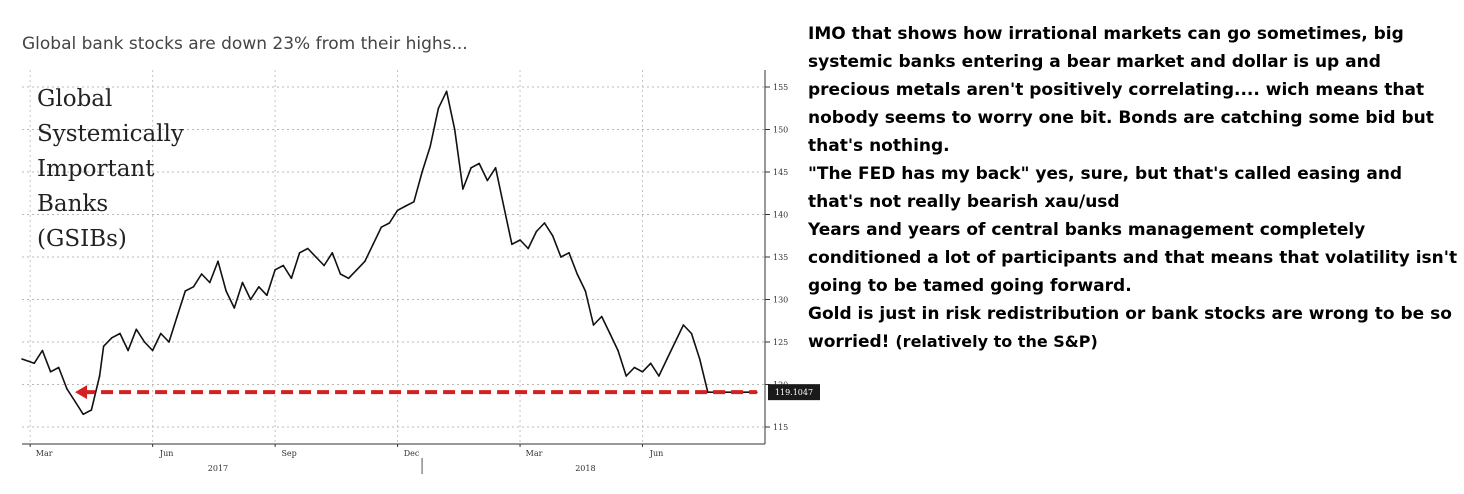 This screenshot has height=494, width=1464. What do you see at coordinates (218, 468) in the screenshot?
I see `x-year-label: 2017` at bounding box center [218, 468].